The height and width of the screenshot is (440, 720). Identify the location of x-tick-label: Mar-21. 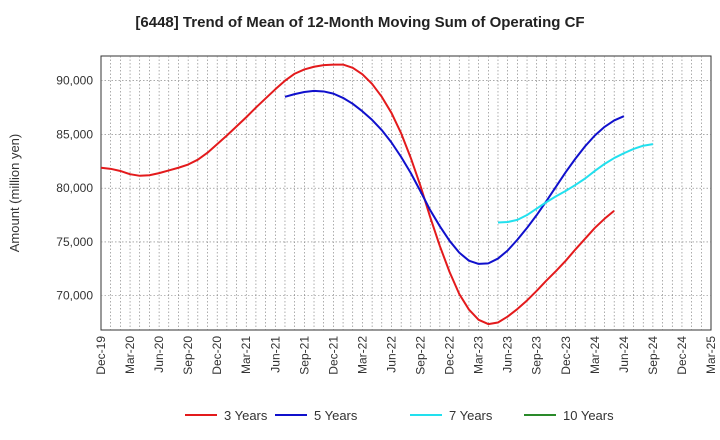
(246, 355).